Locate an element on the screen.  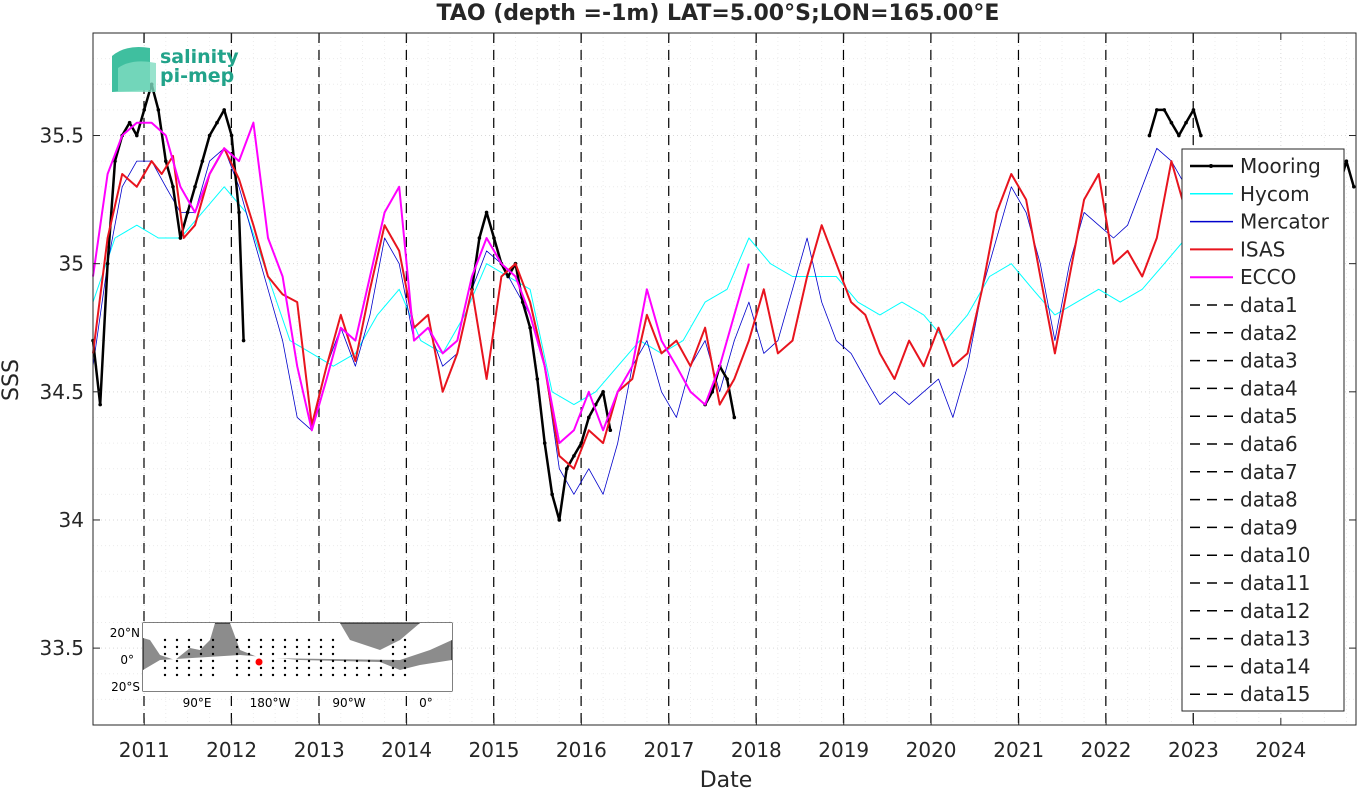
x-tick-label-2020: 2020 is located at coordinates (931, 750).